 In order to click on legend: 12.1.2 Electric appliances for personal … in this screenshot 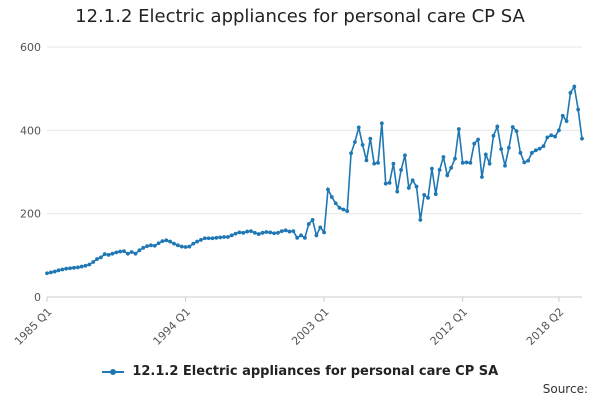, I will do `click(300, 371)`.